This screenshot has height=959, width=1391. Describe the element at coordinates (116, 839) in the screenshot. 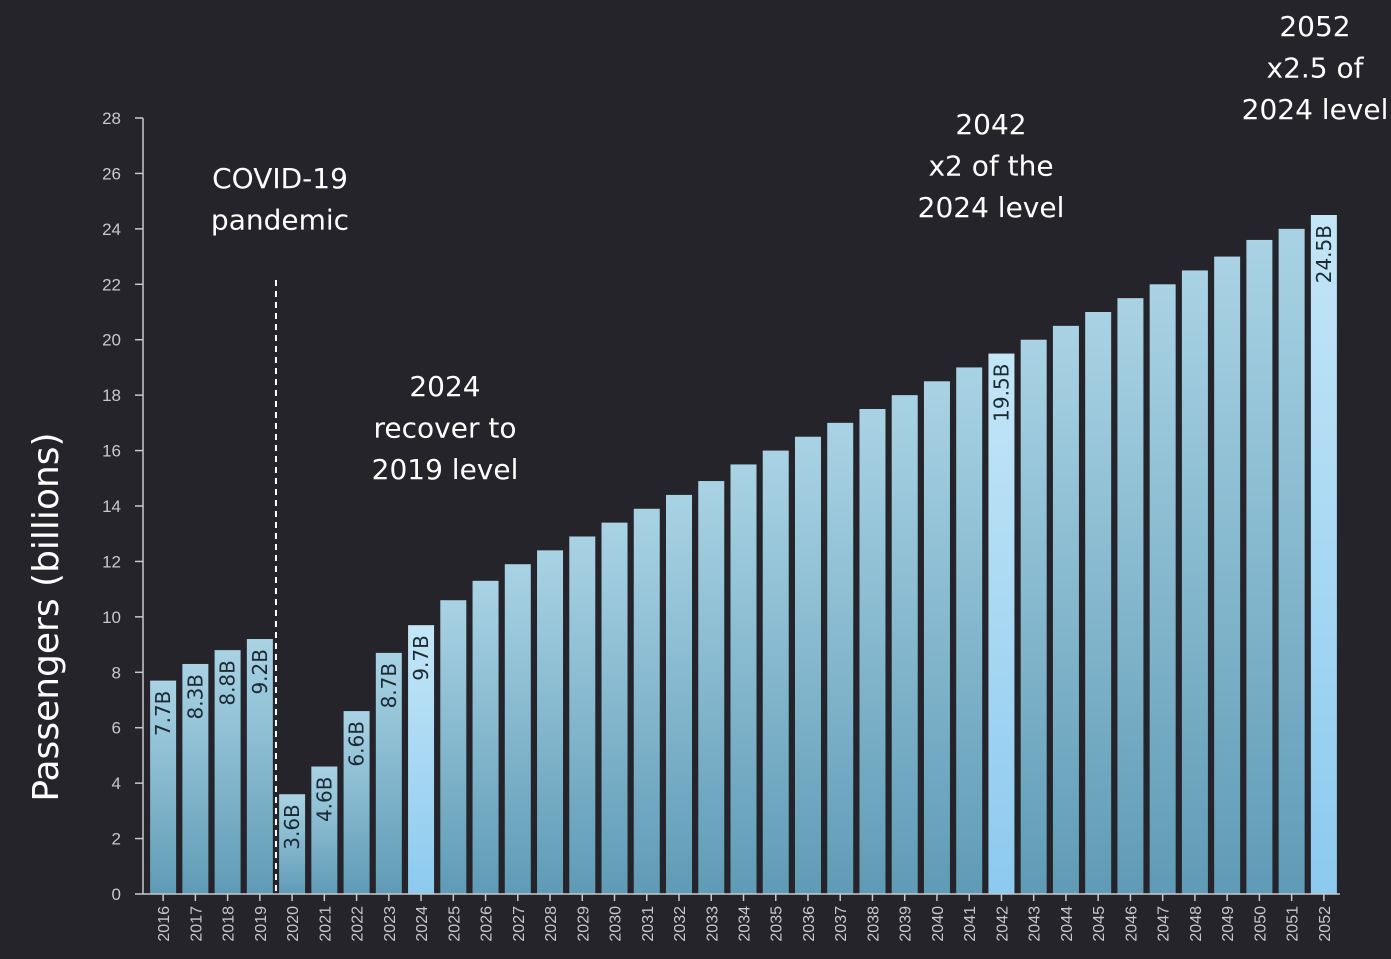

I see `y-tick-label: 2` at that location.